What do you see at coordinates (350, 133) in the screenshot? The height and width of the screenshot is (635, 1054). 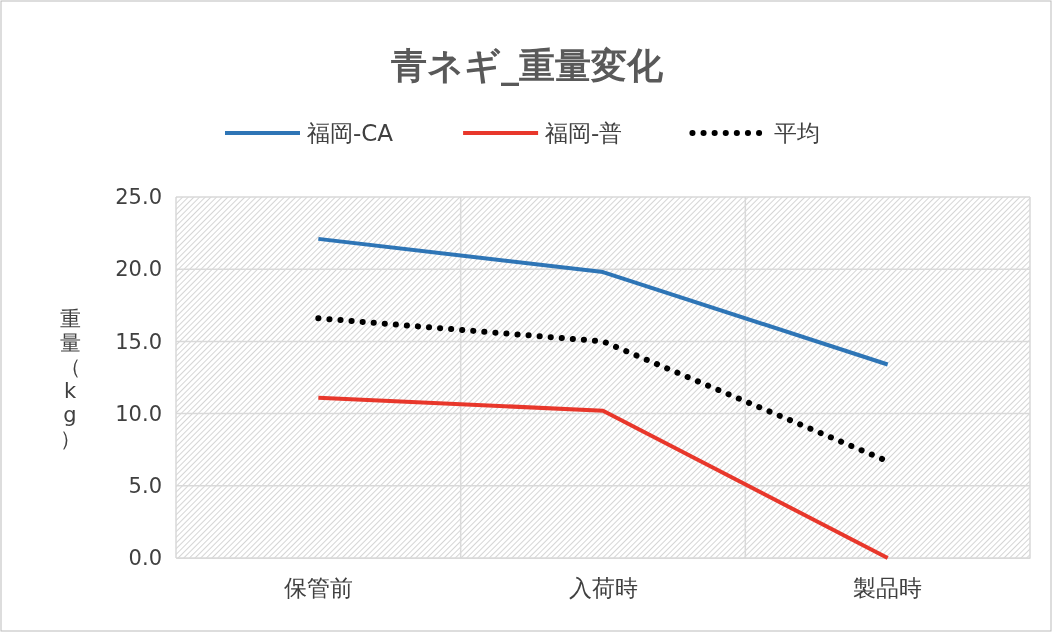 I see `legend-label: 福岡-CA` at bounding box center [350, 133].